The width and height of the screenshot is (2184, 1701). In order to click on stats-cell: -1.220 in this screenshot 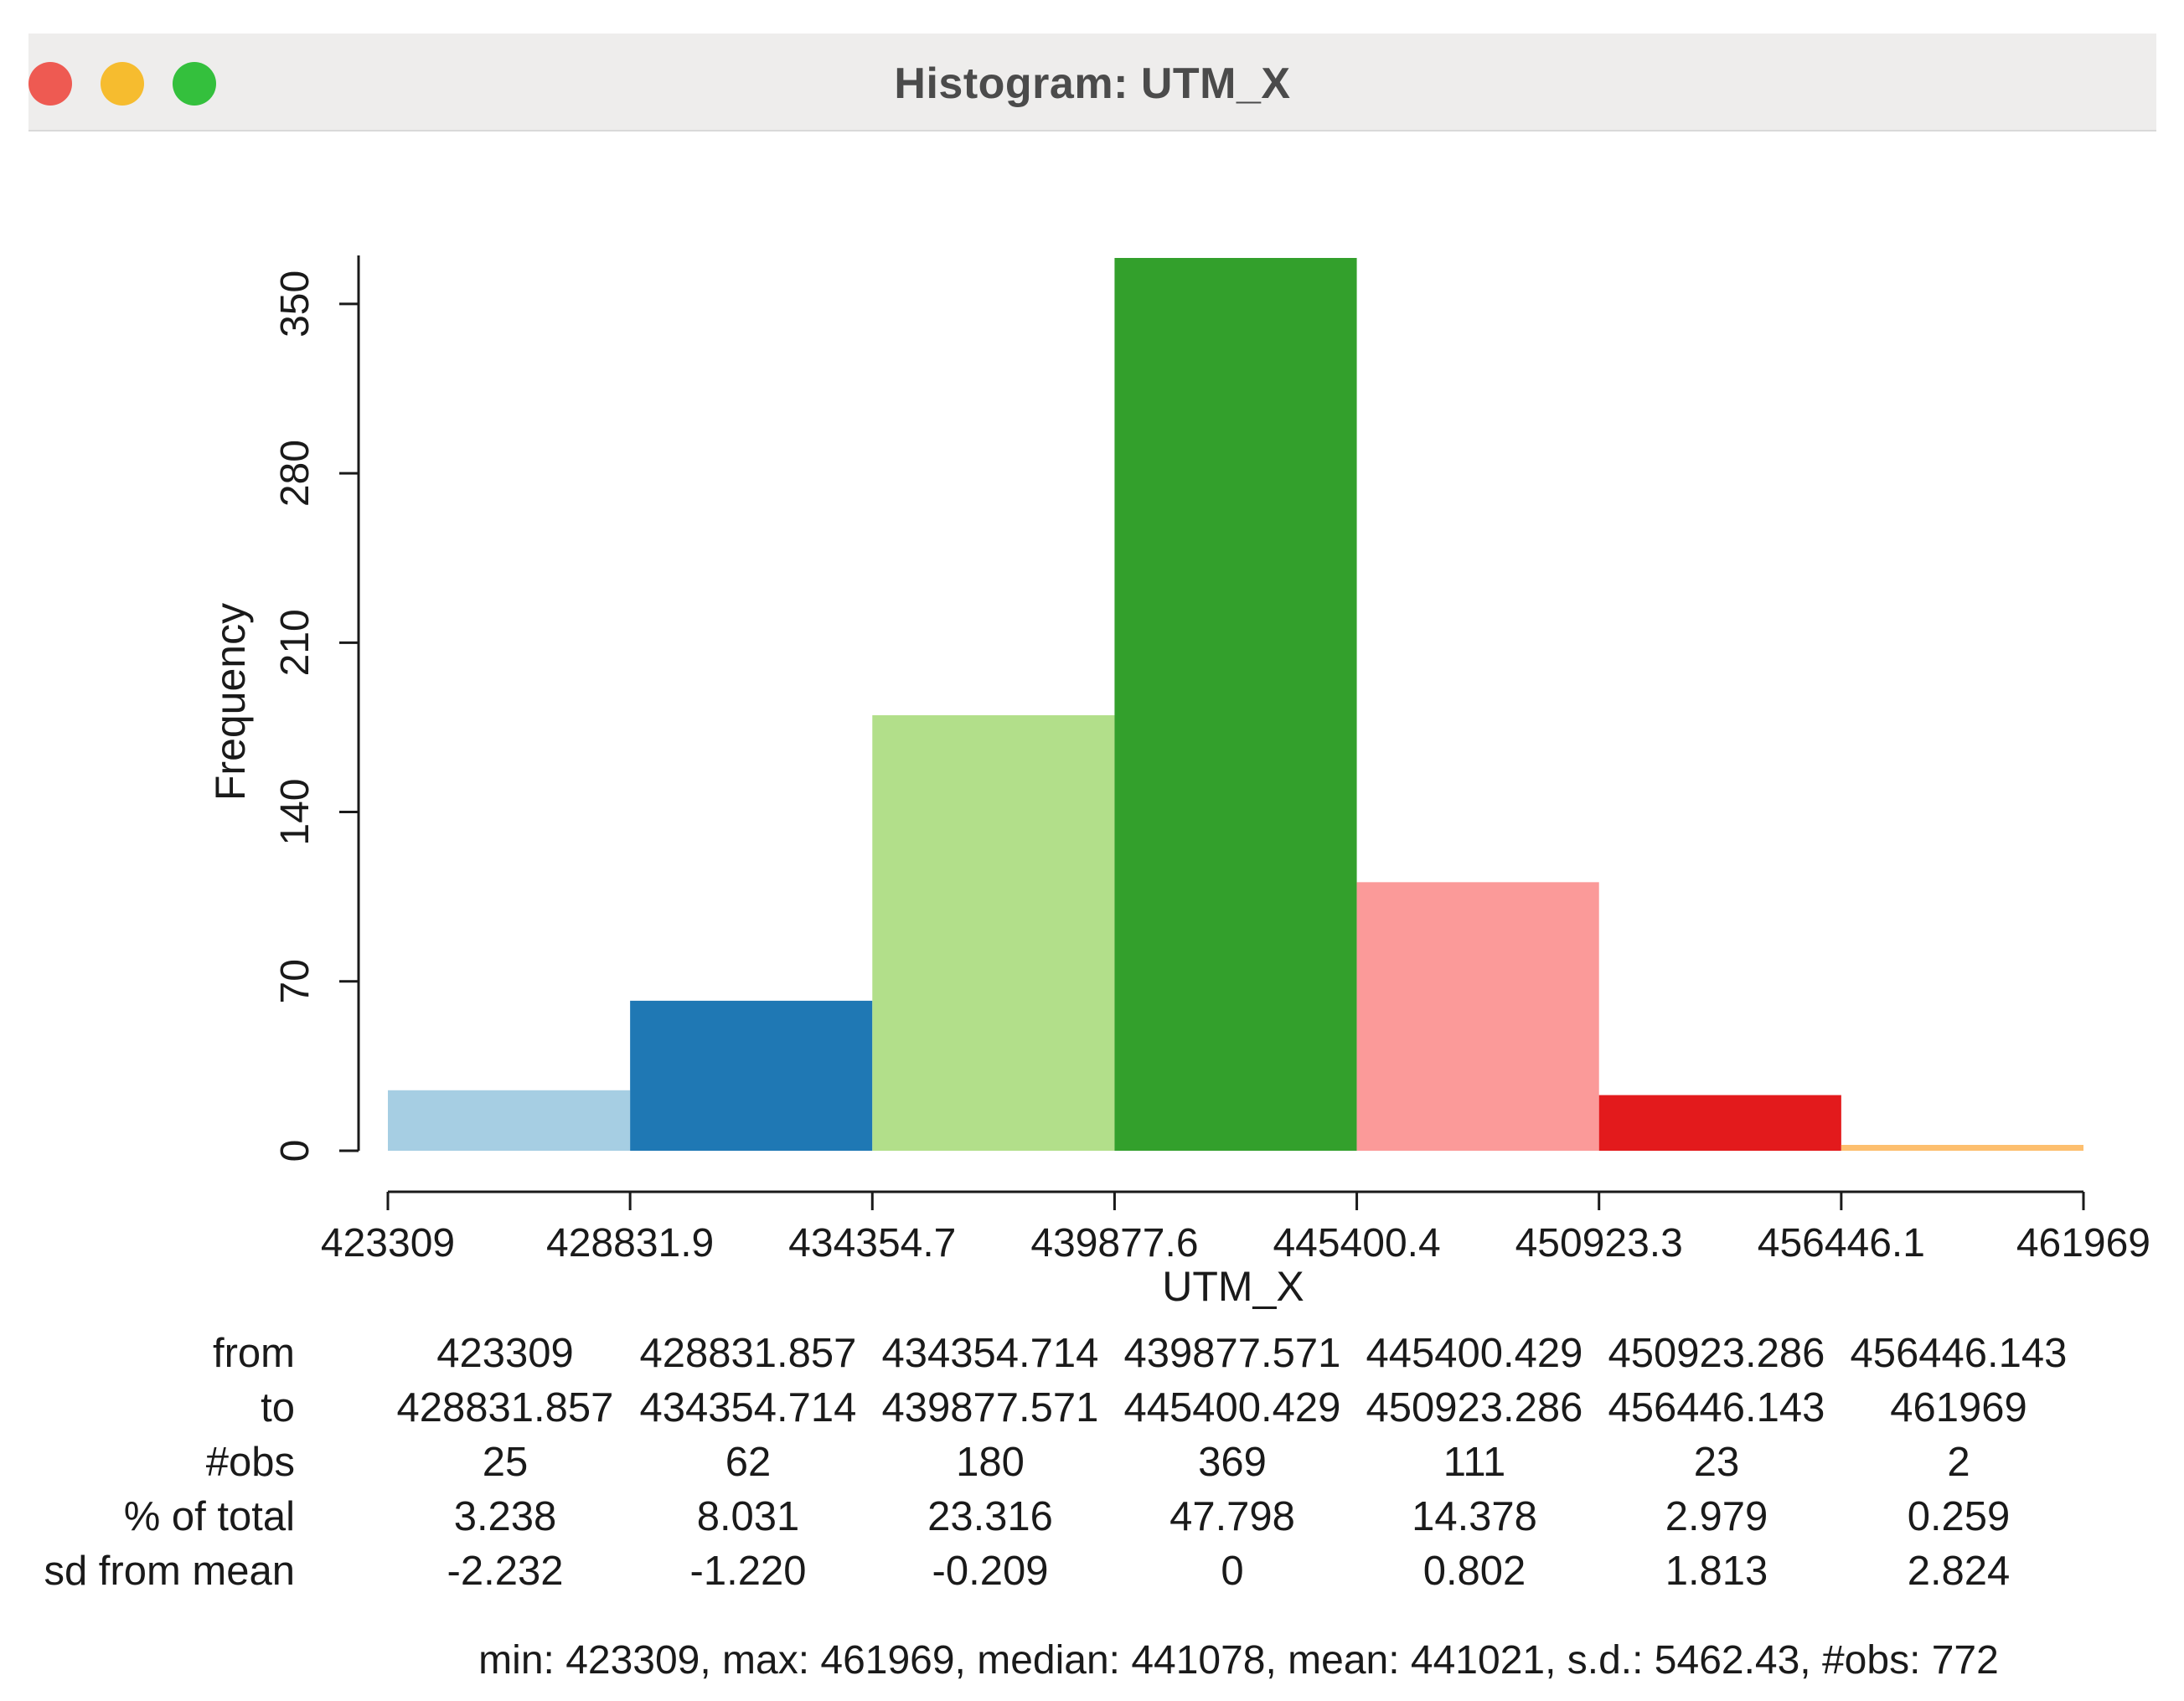, I will do `click(748, 1571)`.